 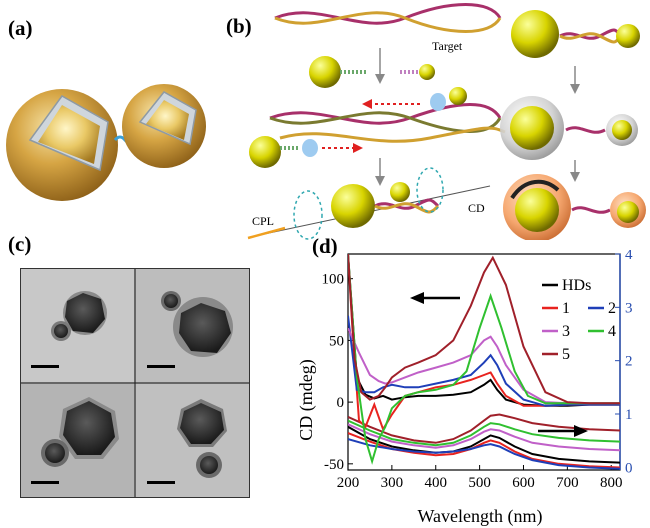 What do you see at coordinates (629, 362) in the screenshot?
I see `y2-tick-label: 2` at bounding box center [629, 362].